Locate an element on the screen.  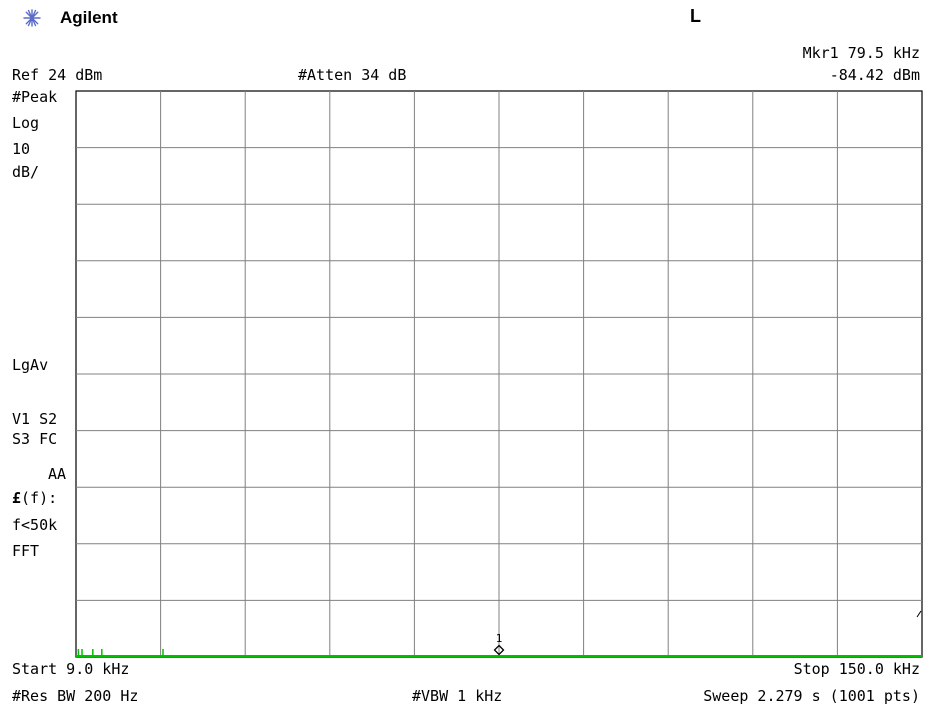
marker-number: 1 is located at coordinates (499, 638).